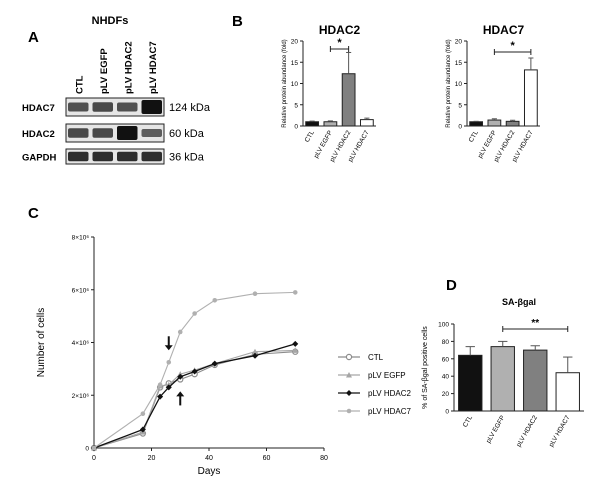 This screenshot has height=496, width=603. What do you see at coordinates (81, 290) in the screenshot?
I see `y-tick-label: 6×10⁶` at bounding box center [81, 290].